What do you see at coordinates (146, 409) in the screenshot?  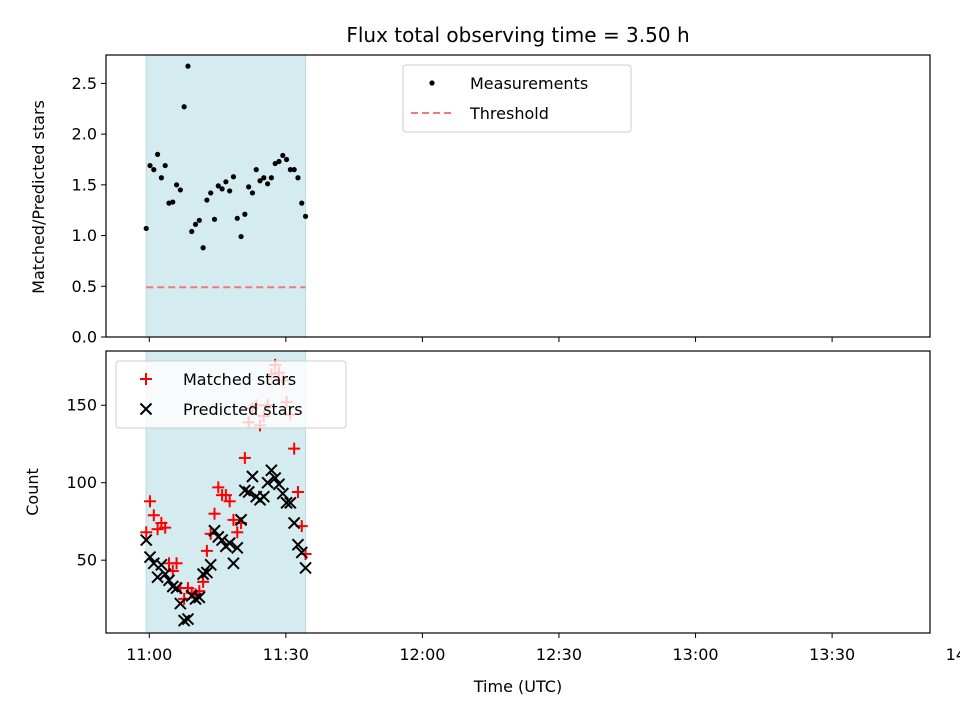 I see `legend-marker-predicted` at bounding box center [146, 409].